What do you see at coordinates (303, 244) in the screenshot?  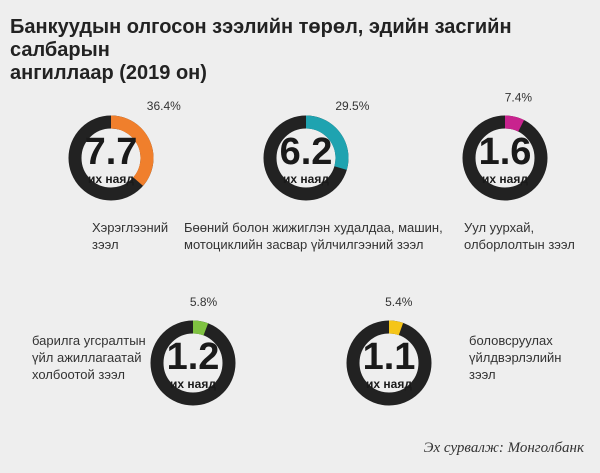 I see `caption-line: мотоциклийн засвар үйлчилгээний зээл` at bounding box center [303, 244].